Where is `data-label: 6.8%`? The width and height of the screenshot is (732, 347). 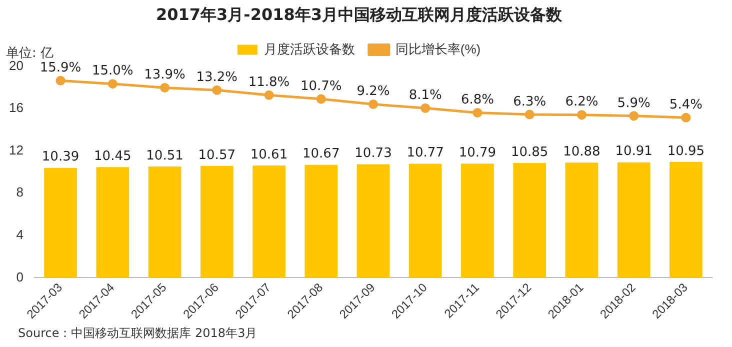
data-label: 6.8% is located at coordinates (477, 100).